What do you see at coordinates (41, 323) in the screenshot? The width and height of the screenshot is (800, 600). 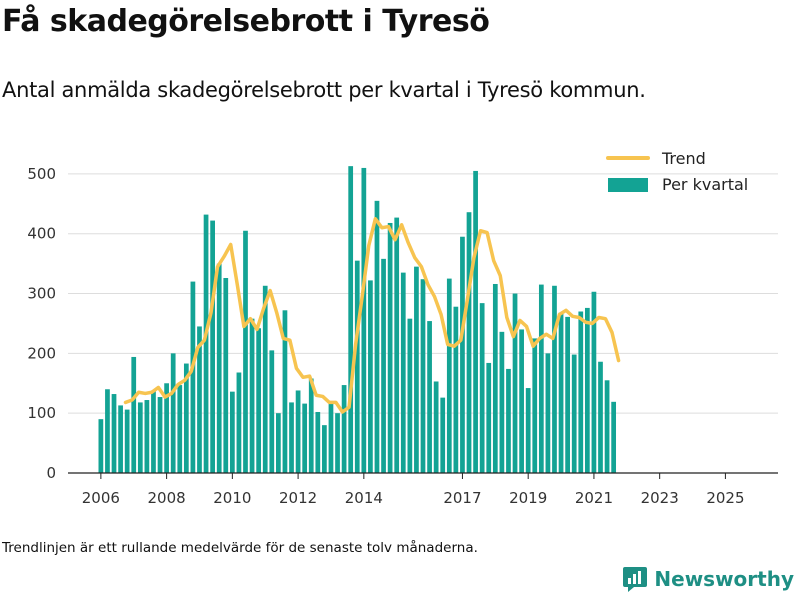 I see `y-axis-ticks: 0 100 200 300 400 500` at bounding box center [41, 323].